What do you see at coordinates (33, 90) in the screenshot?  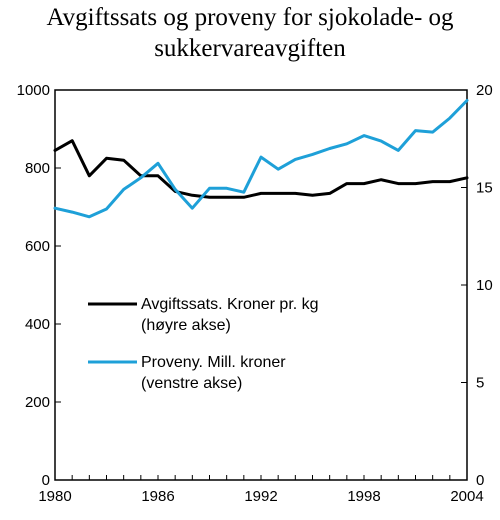 I see `left-tick-label: 1000` at bounding box center [33, 90].